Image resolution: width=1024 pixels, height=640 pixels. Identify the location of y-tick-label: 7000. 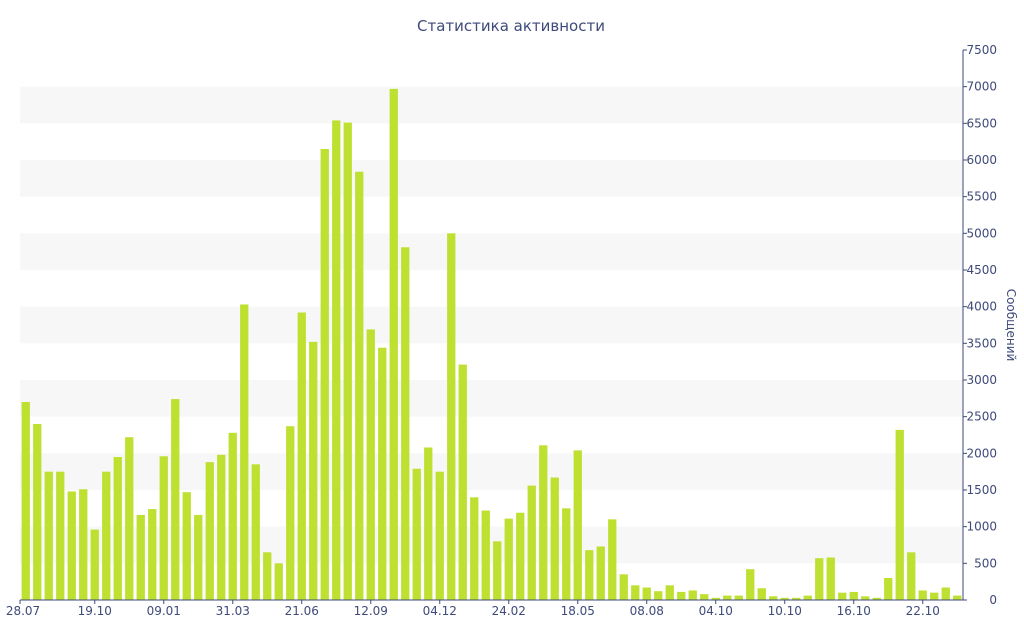
(981, 87).